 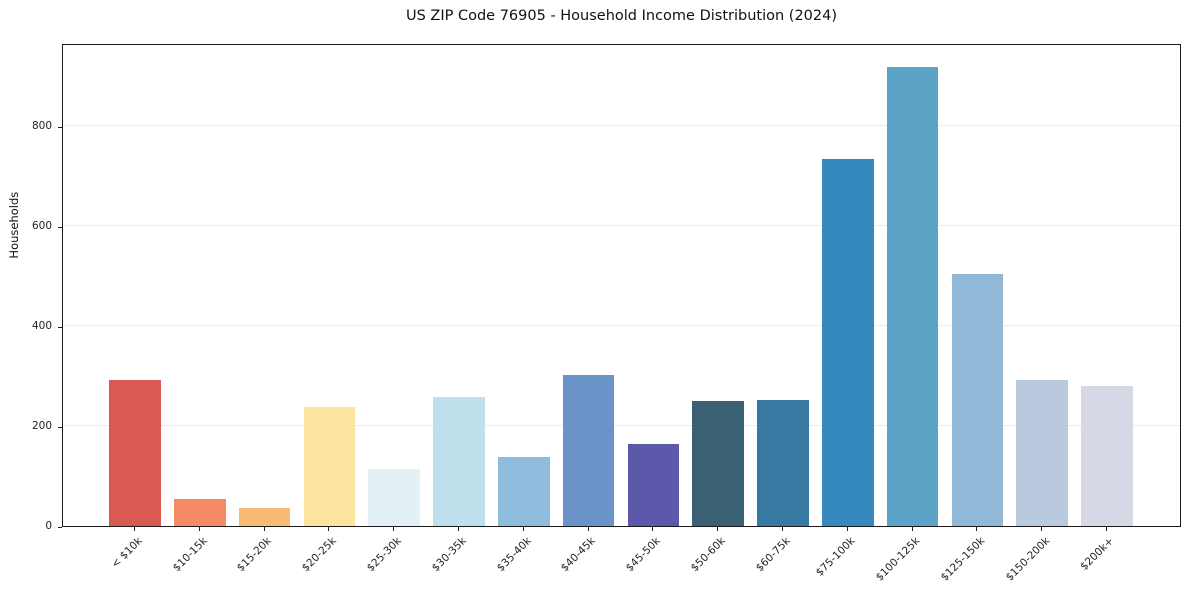 What do you see at coordinates (514, 555) in the screenshot?
I see `xtick-label-text-6: $35-40k` at bounding box center [514, 555].